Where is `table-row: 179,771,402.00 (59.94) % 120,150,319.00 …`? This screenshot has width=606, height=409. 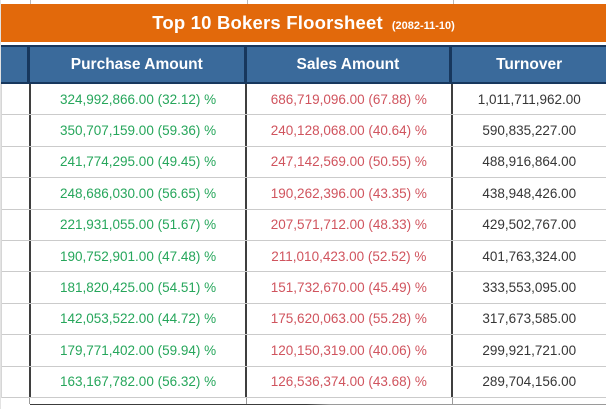
table-row: 179,771,402.00 (59.94) % 120,150,319.00 … is located at coordinates (304, 351).